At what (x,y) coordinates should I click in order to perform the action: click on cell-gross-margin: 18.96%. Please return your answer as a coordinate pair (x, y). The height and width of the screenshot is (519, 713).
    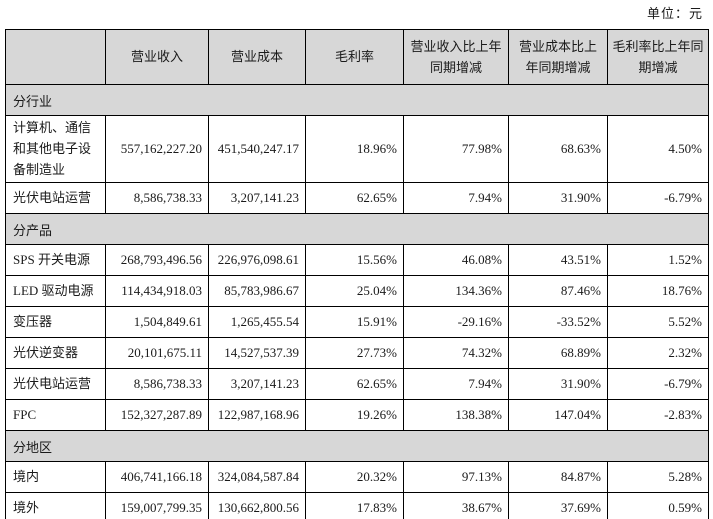
    Looking at the image, I should click on (354, 149).